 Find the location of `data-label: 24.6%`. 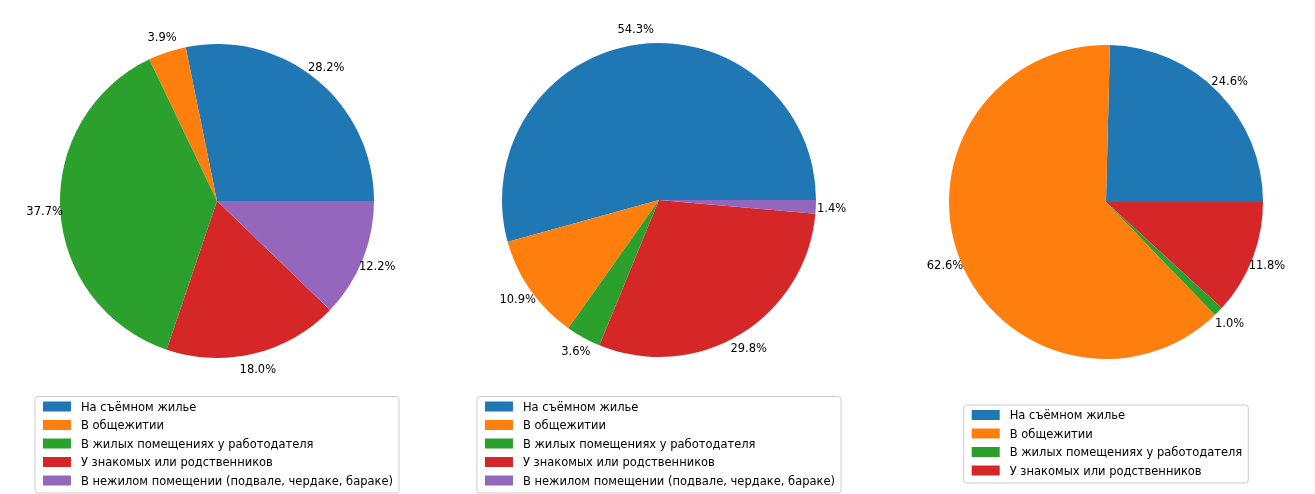

data-label: 24.6% is located at coordinates (1229, 81).